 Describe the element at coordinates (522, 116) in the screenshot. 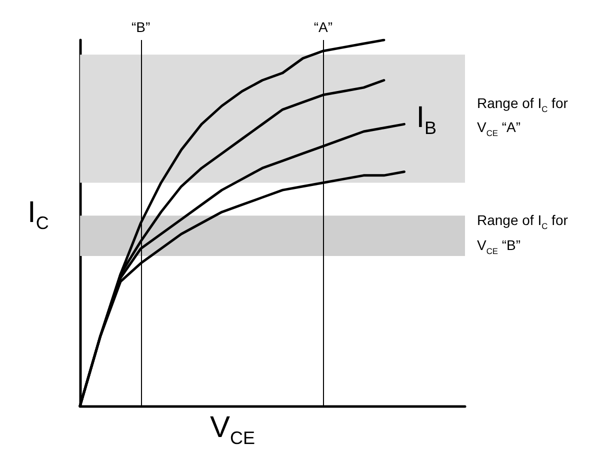

I see `text: Range of I$_{C}$ for V$_{CE}$ “A”` at that location.